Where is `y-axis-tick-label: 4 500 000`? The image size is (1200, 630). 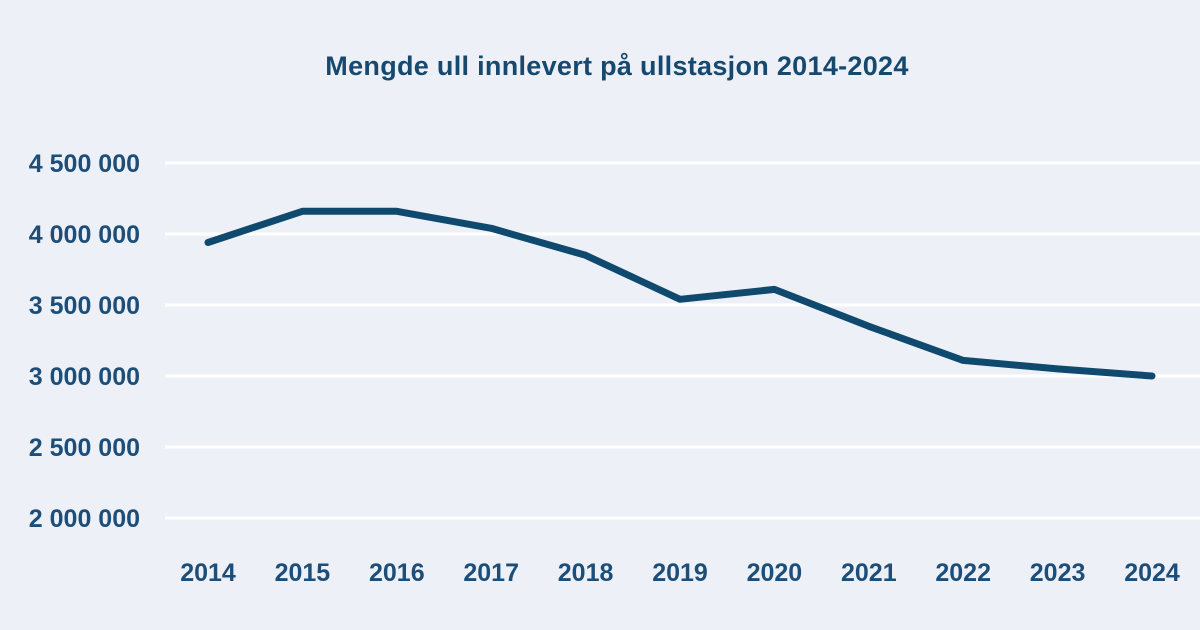
y-axis-tick-label: 4 500 000 is located at coordinates (84, 164).